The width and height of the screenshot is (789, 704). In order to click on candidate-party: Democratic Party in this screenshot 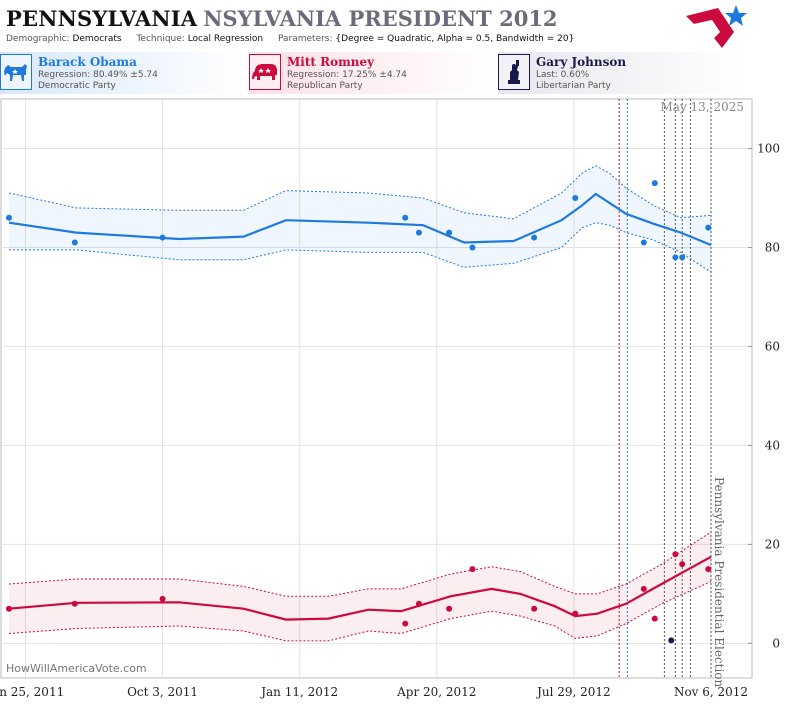, I will do `click(77, 86)`.